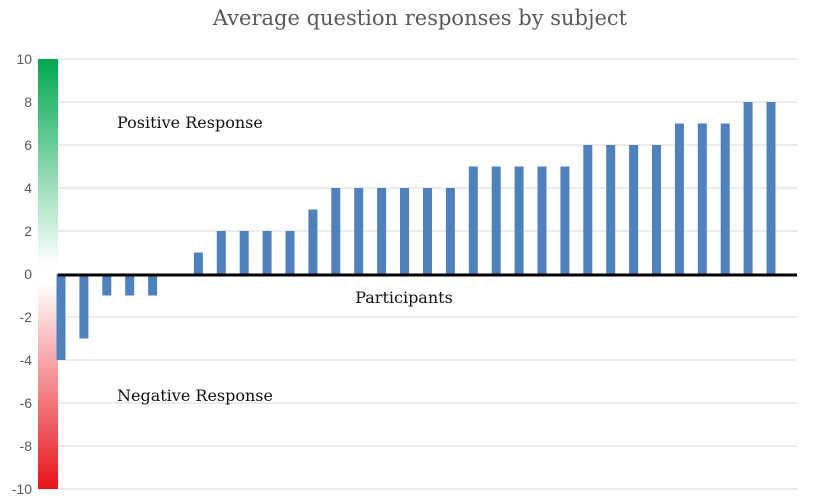  I want to click on y-tick-label: -10, so click(22, 489).